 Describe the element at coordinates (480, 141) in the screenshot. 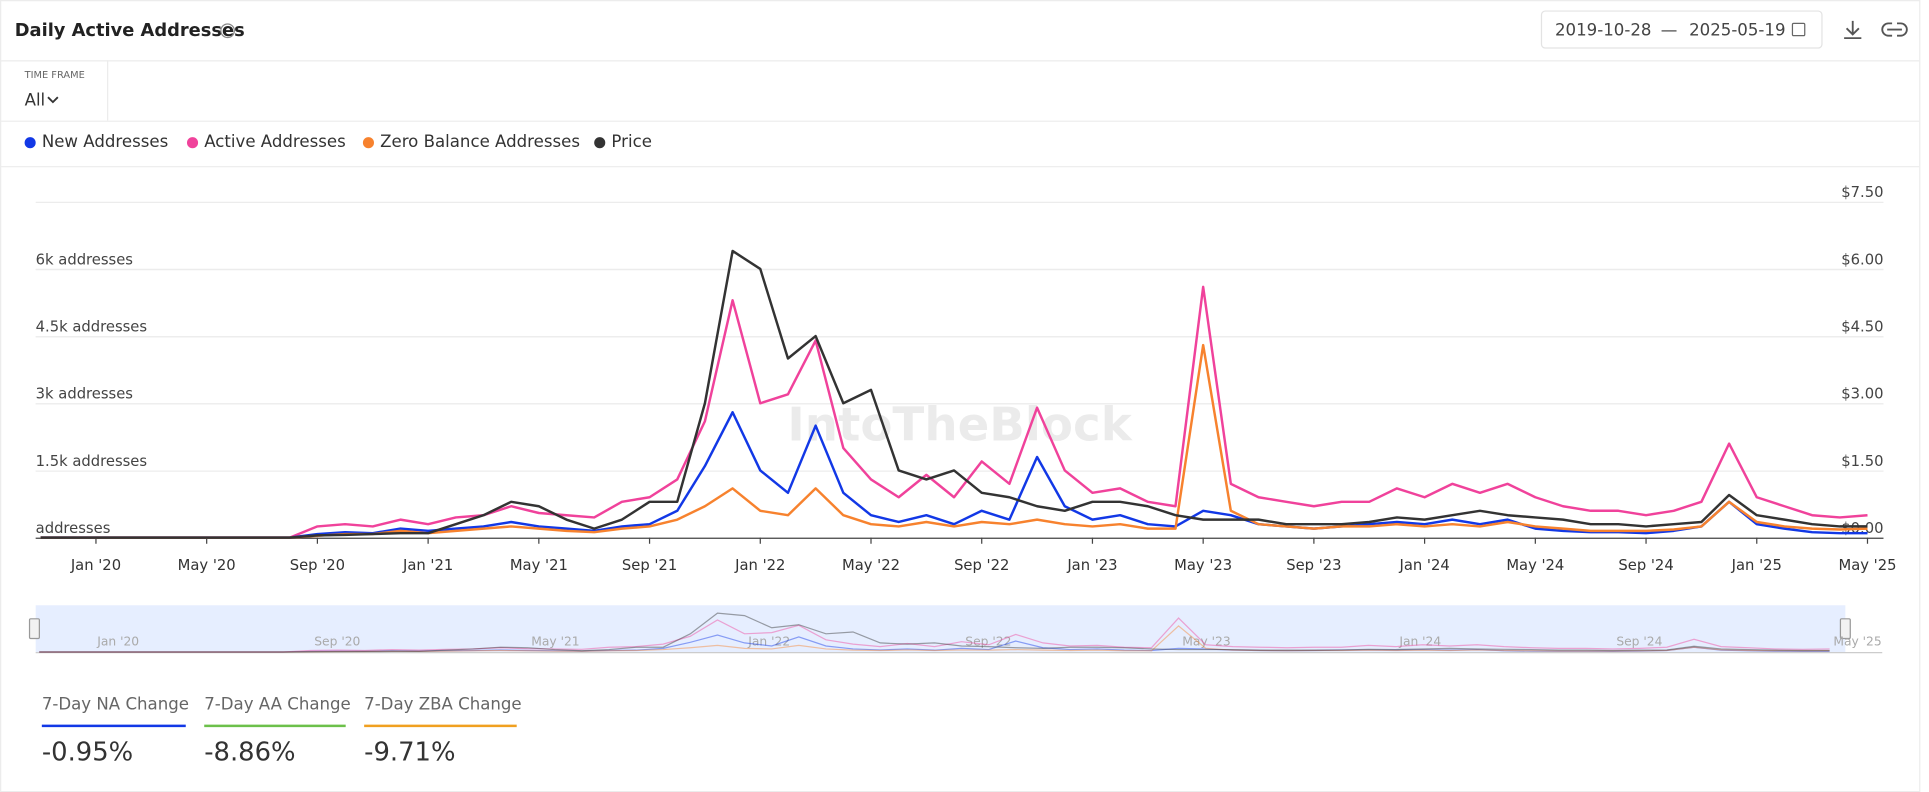

I see `legend-label: Zero Balance Addresses` at that location.